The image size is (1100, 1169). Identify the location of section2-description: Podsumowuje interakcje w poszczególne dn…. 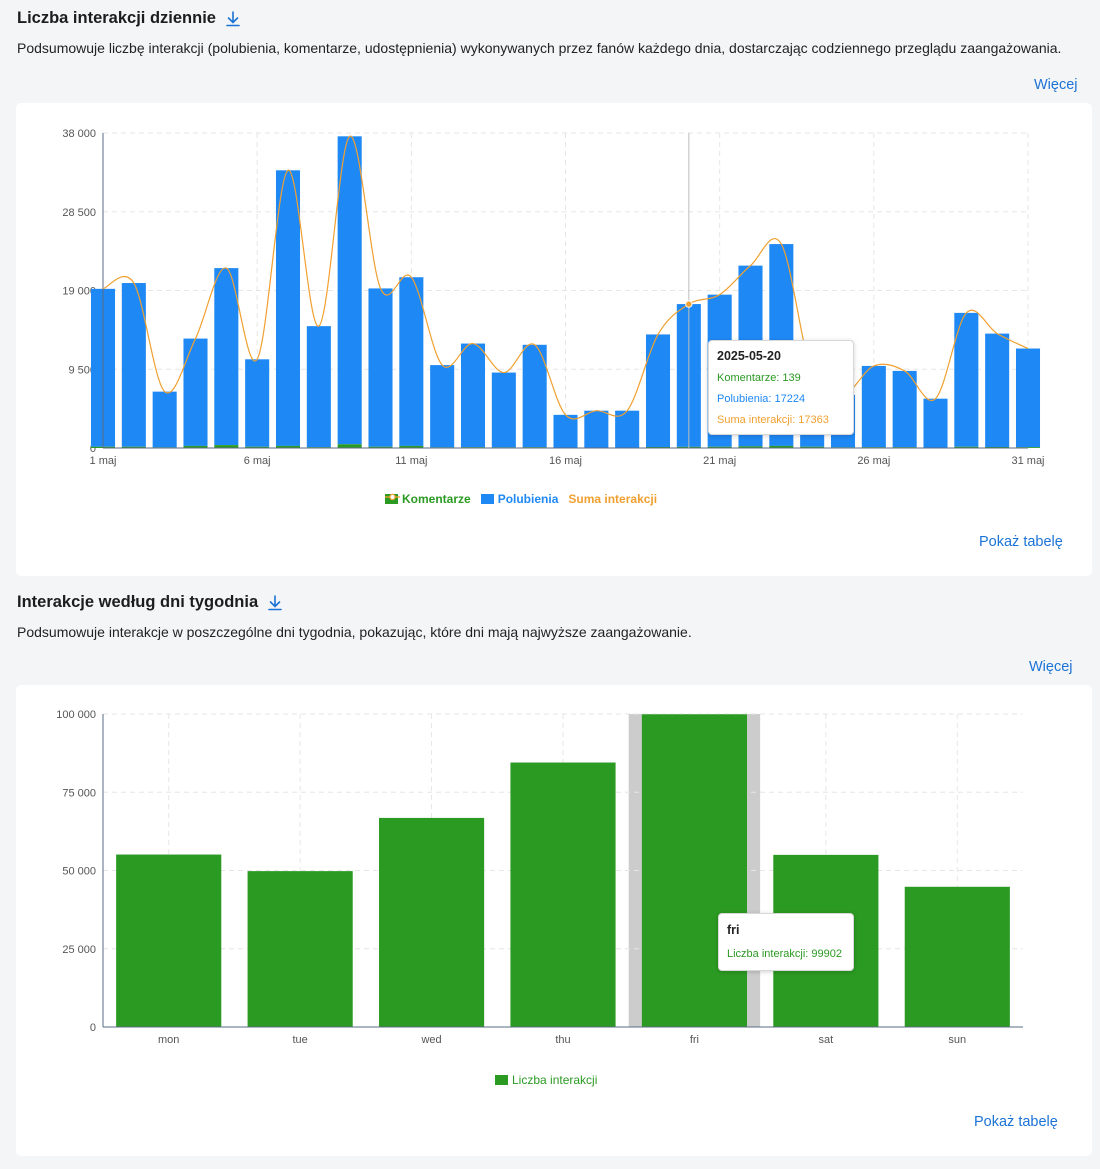
(354, 632).